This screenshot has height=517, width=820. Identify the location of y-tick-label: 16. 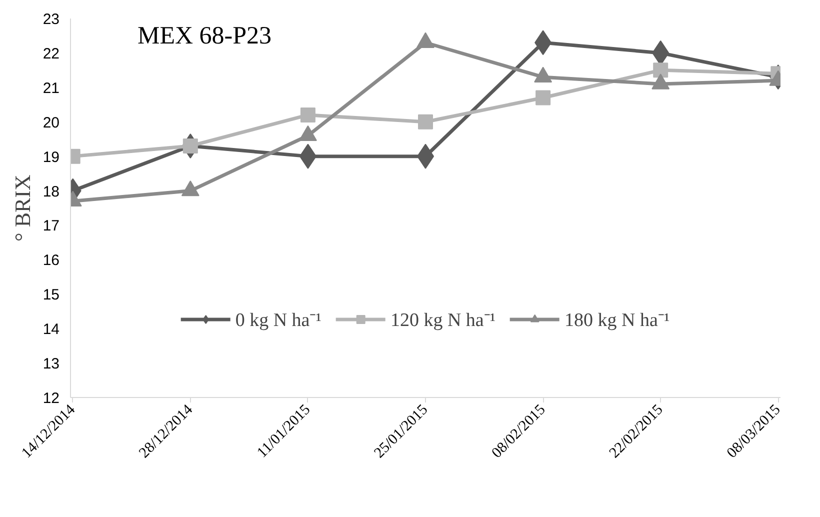
(51, 261).